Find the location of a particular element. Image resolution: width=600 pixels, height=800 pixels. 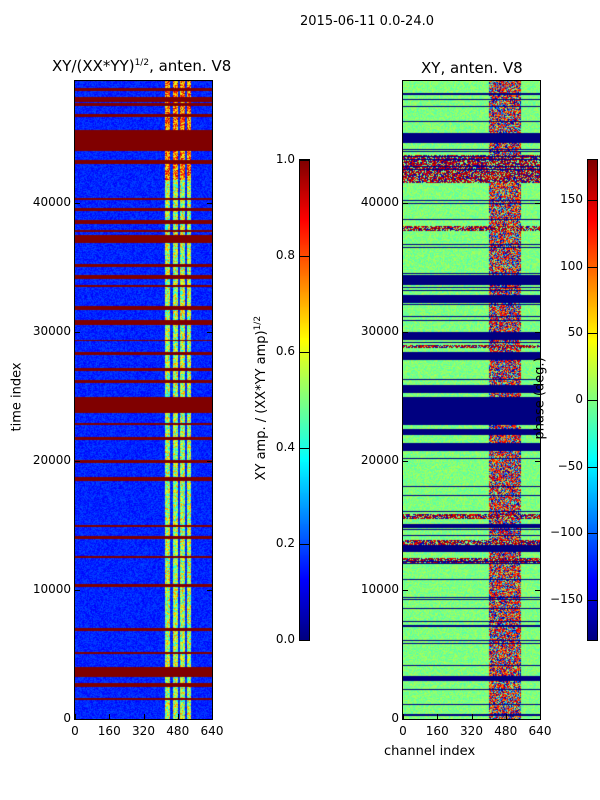

colorbar-tick-label: 100 is located at coordinates (571, 265).